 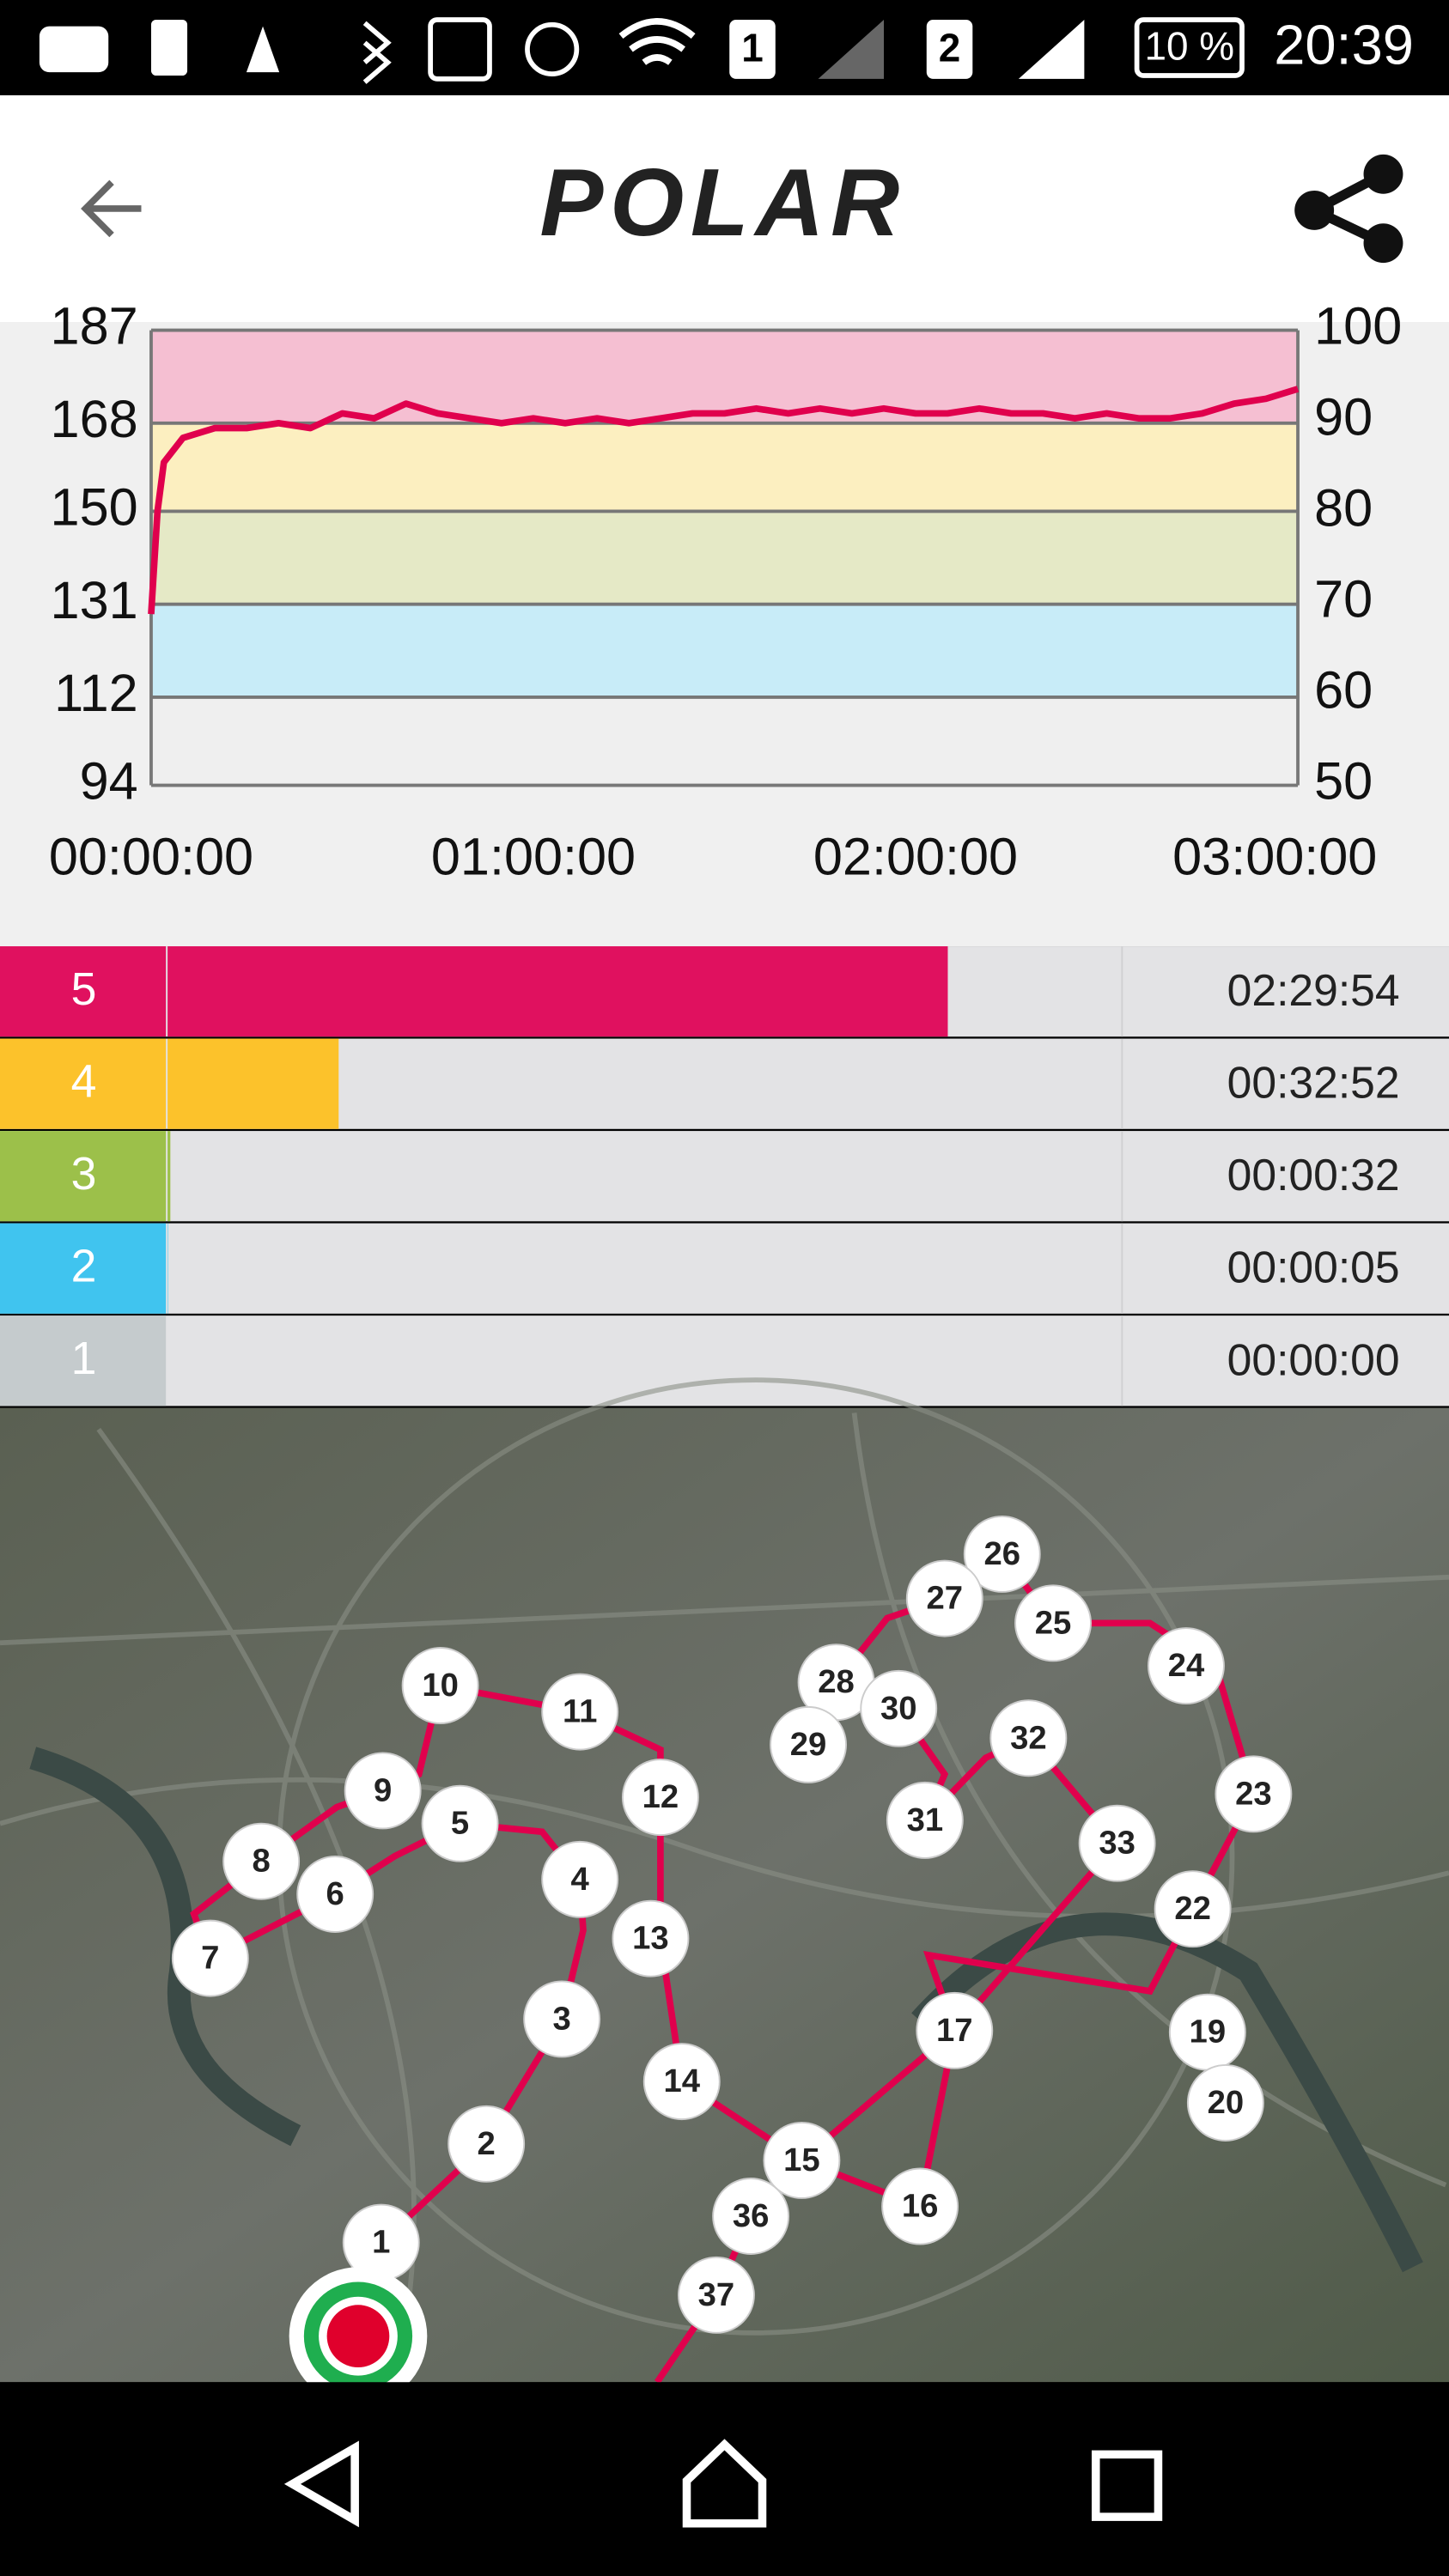 What do you see at coordinates (1313, 1175) in the screenshot?
I see `zone-time: 00:00:32` at bounding box center [1313, 1175].